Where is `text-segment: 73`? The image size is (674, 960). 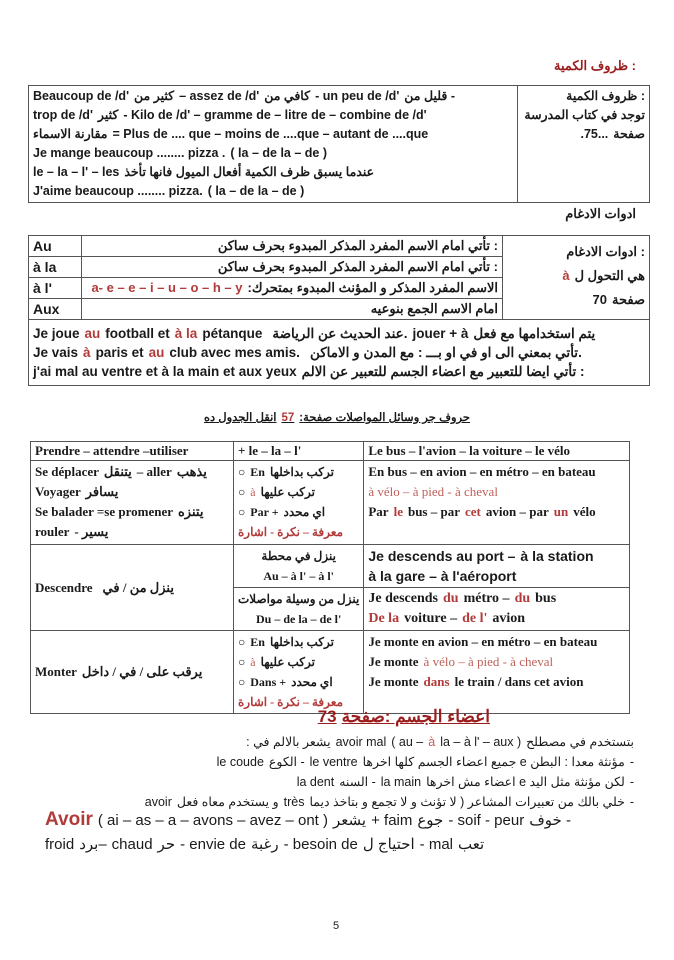
text-segment: 73 is located at coordinates (327, 716).